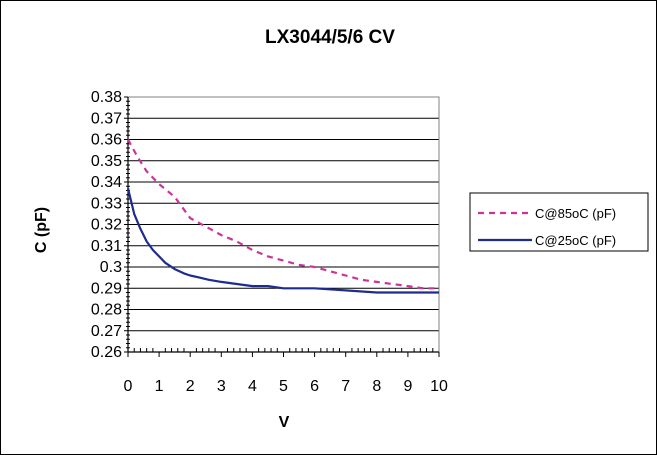 This screenshot has width=657, height=455. Describe the element at coordinates (128, 386) in the screenshot. I see `x-tick-label: 0` at that location.